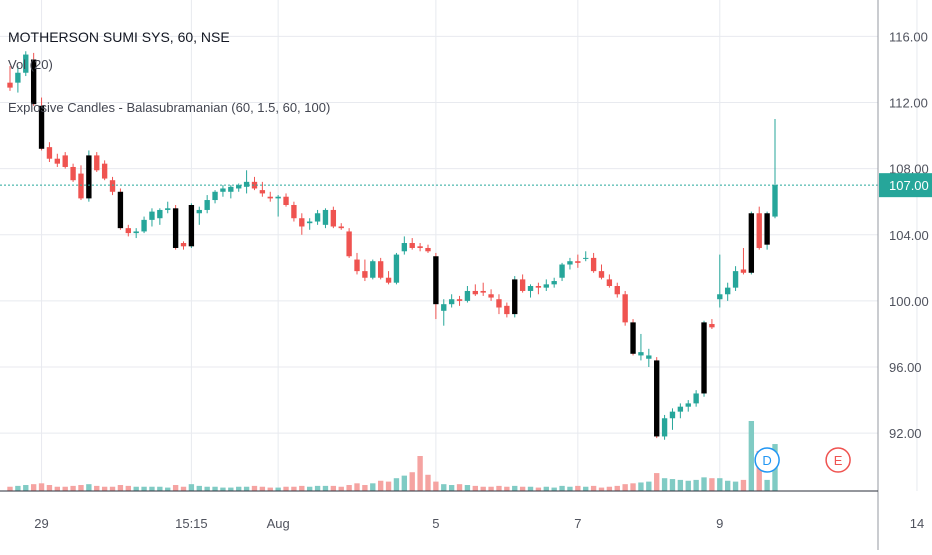  Describe the element at coordinates (119, 37) in the screenshot. I see `symbol-title: MOTHERSON SUMI SYS, 60, NSE` at that location.